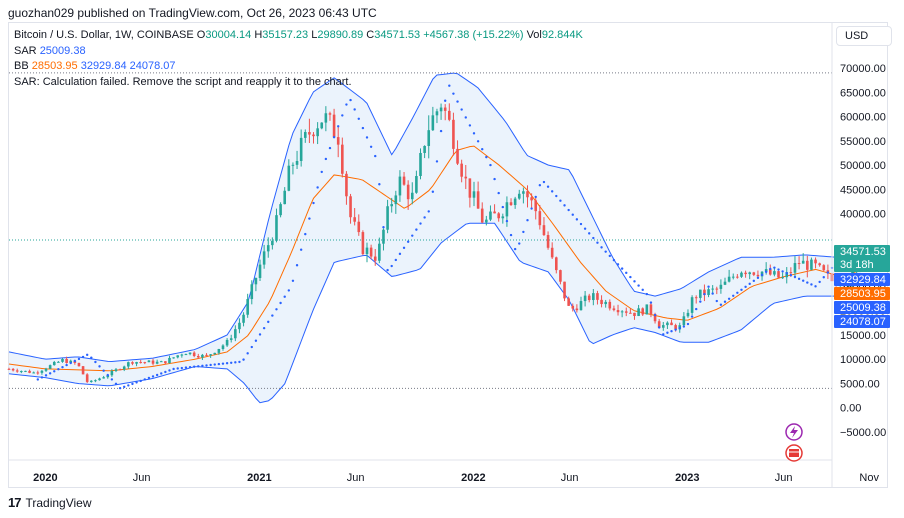 The width and height of the screenshot is (904, 518). Describe the element at coordinates (103, 66) in the screenshot. I see `bb-upper-value: 32929.84` at that location.